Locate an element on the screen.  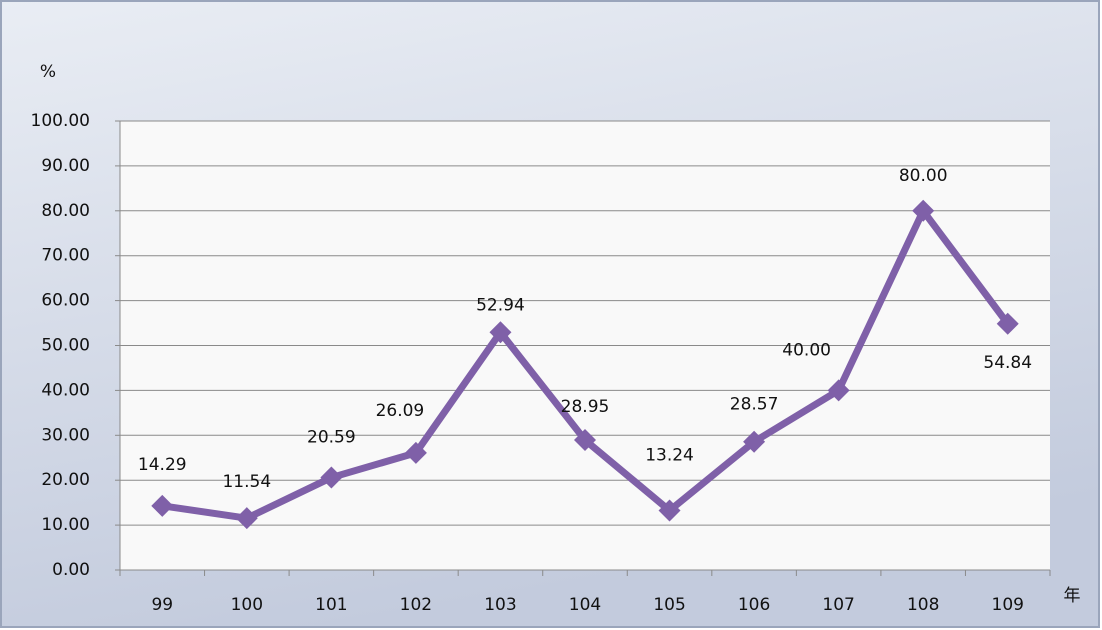
data-label: 13.24 is located at coordinates (669, 456).